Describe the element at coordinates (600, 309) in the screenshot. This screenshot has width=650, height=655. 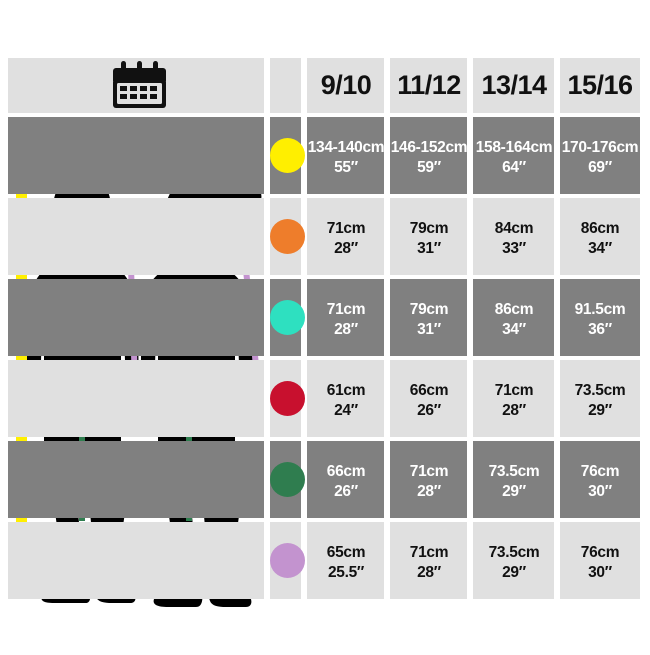
I see `value-cm: 91.5cm` at that location.